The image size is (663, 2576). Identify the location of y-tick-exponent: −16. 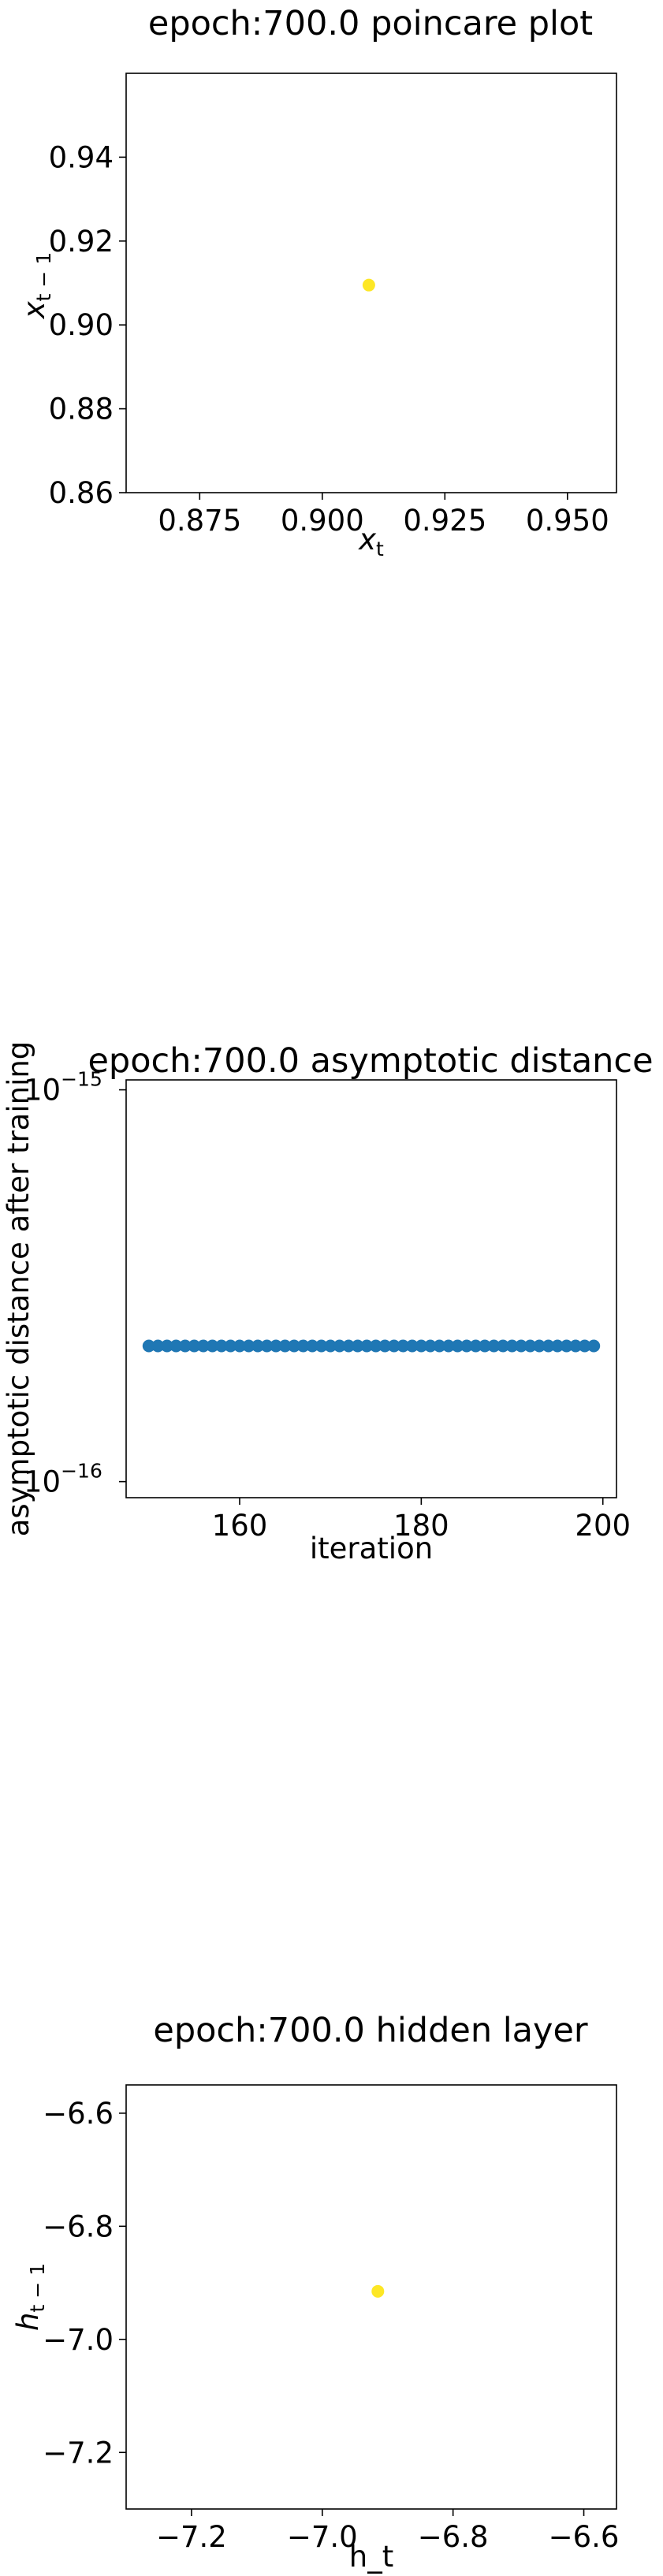
(81, 1471).